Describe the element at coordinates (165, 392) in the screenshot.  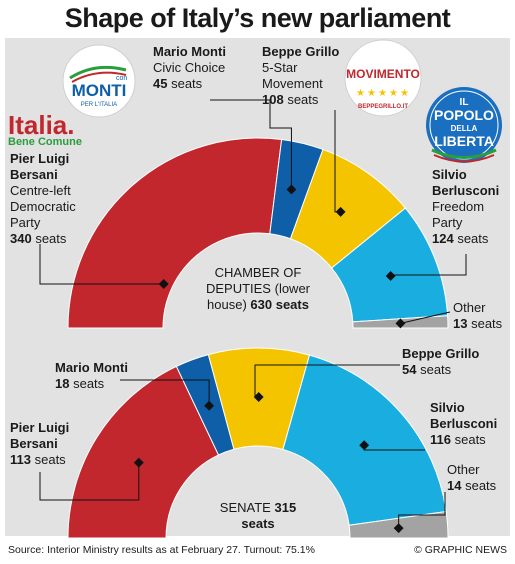
I see `senate-monti-leader` at that location.